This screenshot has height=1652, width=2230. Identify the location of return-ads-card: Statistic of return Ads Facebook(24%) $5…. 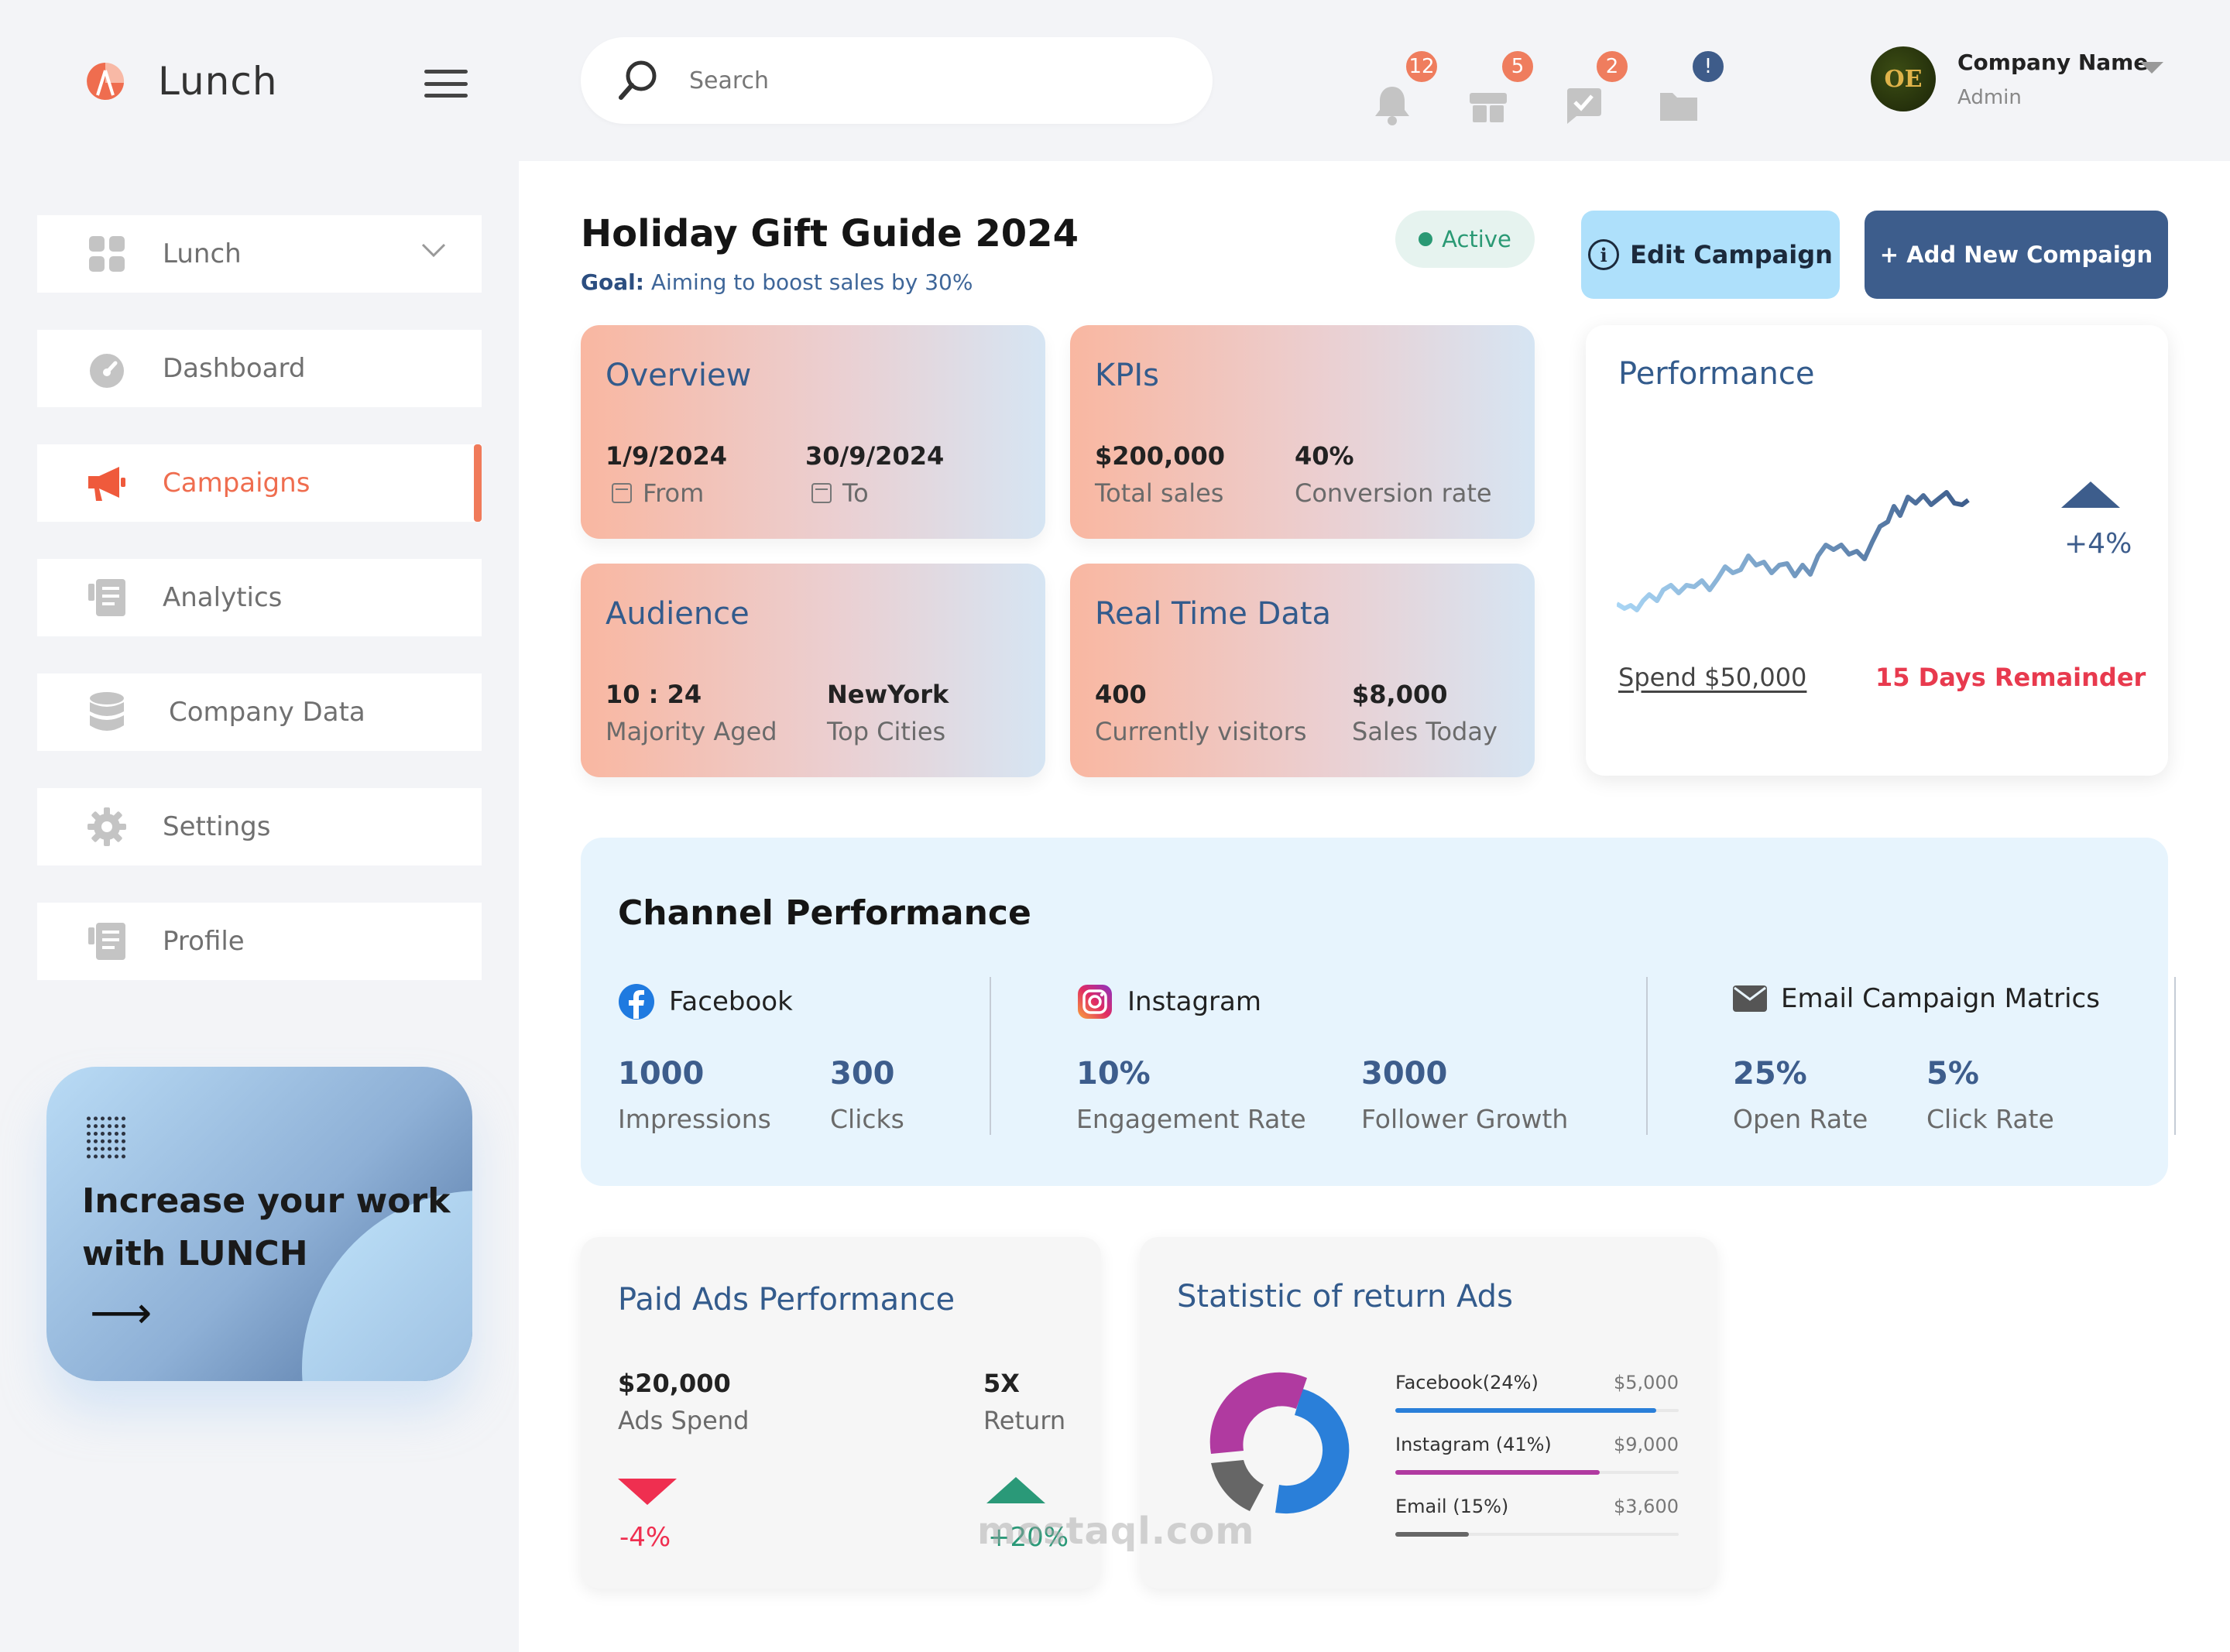
(1428, 1413).